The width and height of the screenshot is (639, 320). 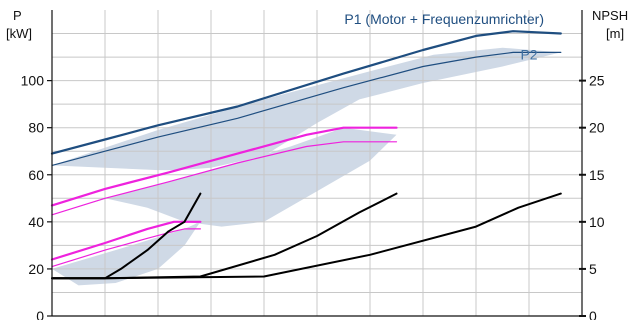 What do you see at coordinates (17, 15) in the screenshot?
I see `left-axis-label: P` at bounding box center [17, 15].